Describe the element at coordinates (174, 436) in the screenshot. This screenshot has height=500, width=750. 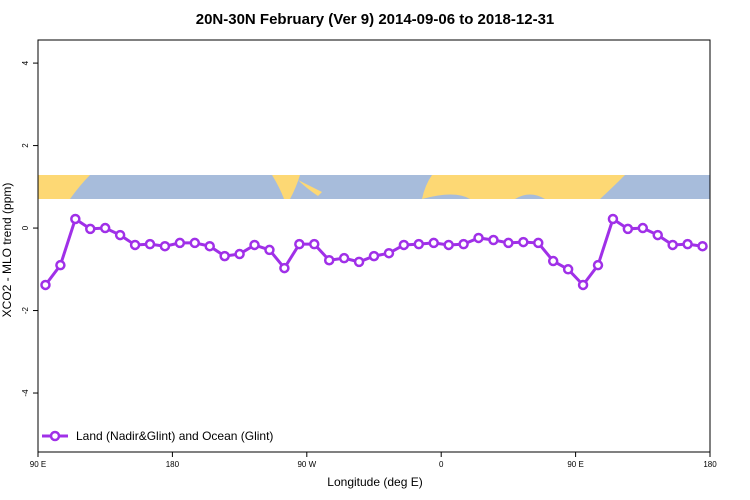
I see `legend-label: Land (Nadir&Glint) and Ocean (Glint)` at that location.